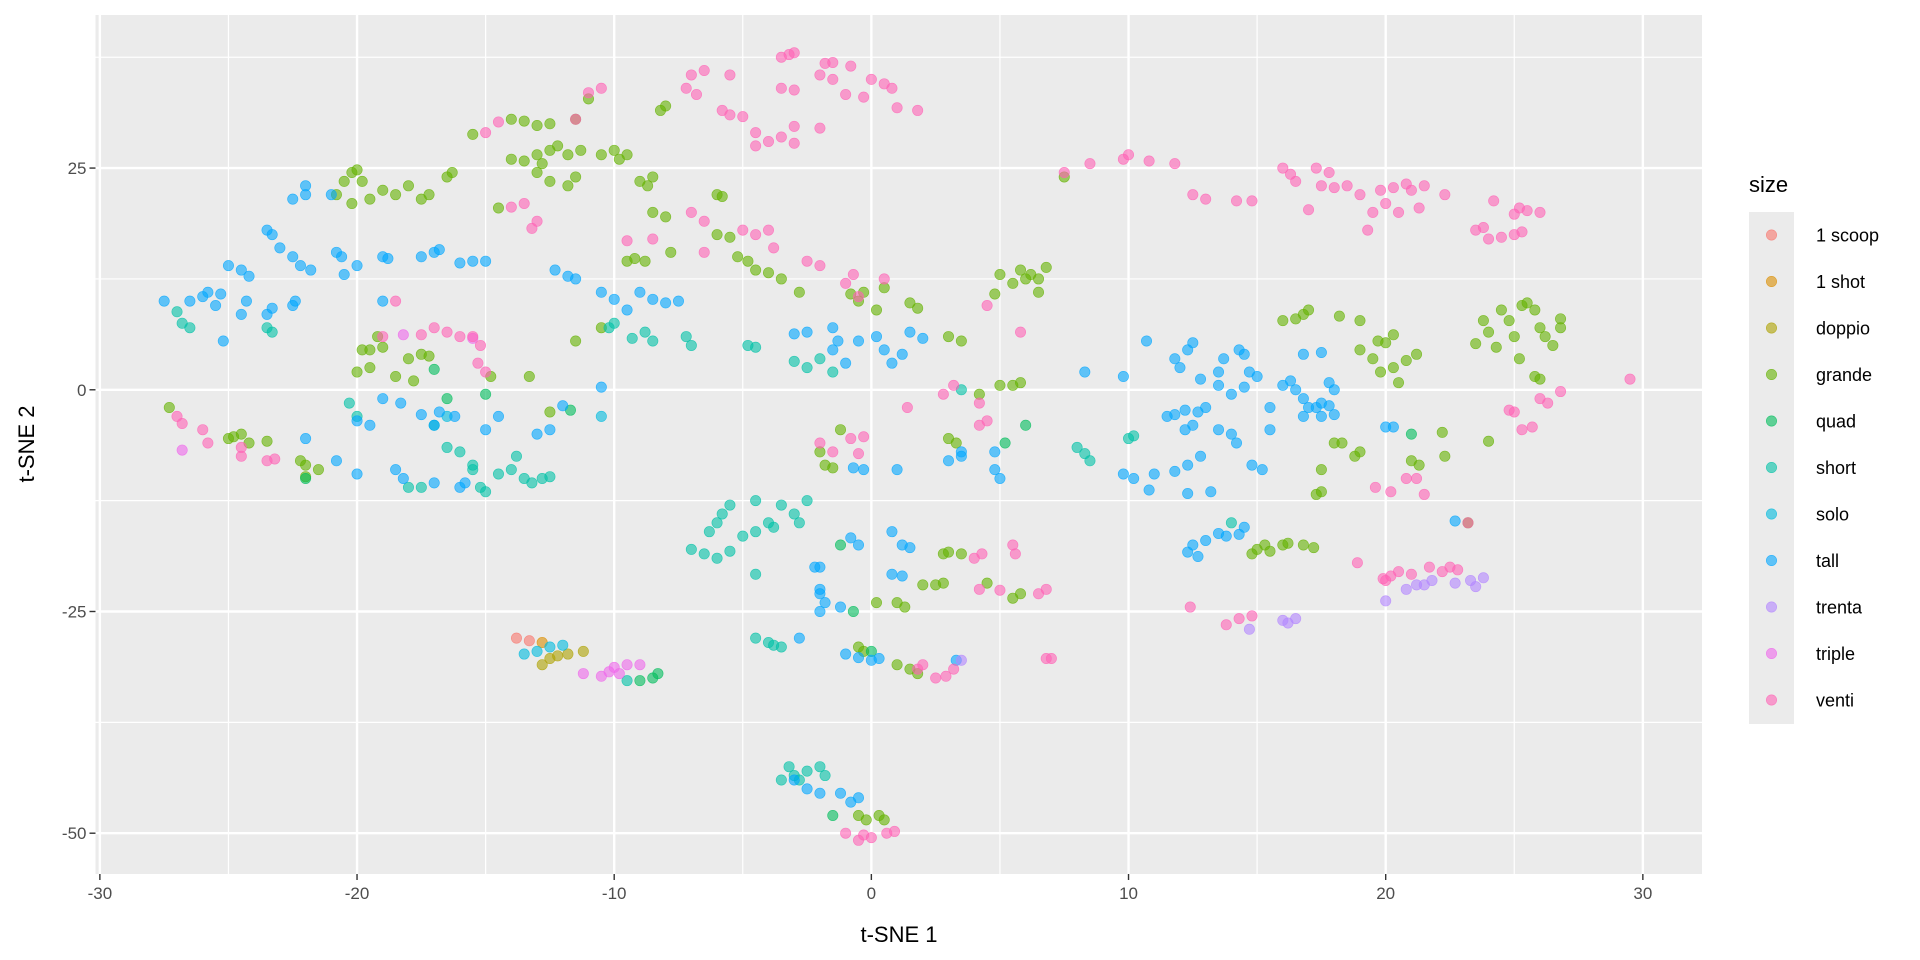  What do you see at coordinates (1814, 608) in the screenshot?
I see `legend-item: trenta` at bounding box center [1814, 608].